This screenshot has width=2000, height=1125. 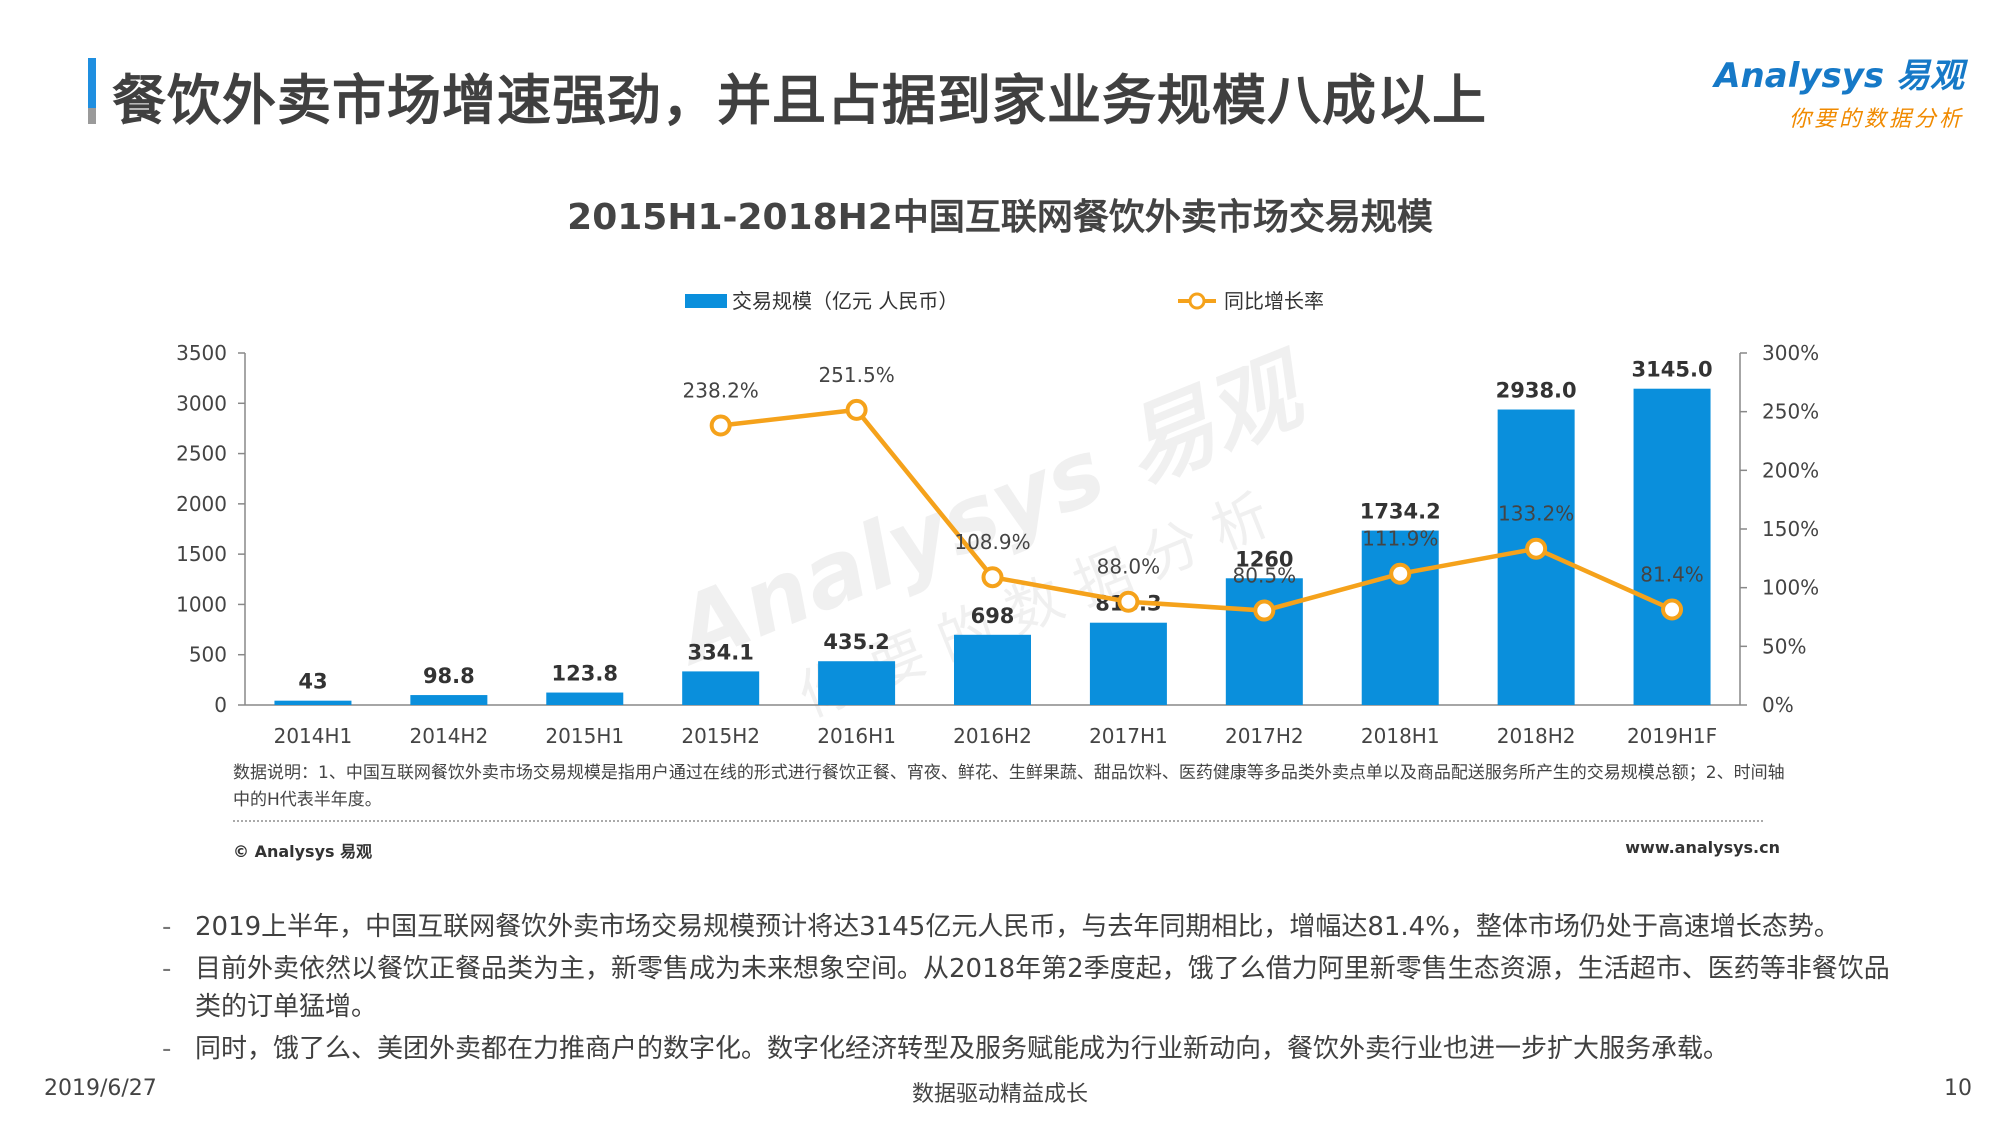 I want to click on growth-data-label: 80.5%, so click(x=1265, y=576).